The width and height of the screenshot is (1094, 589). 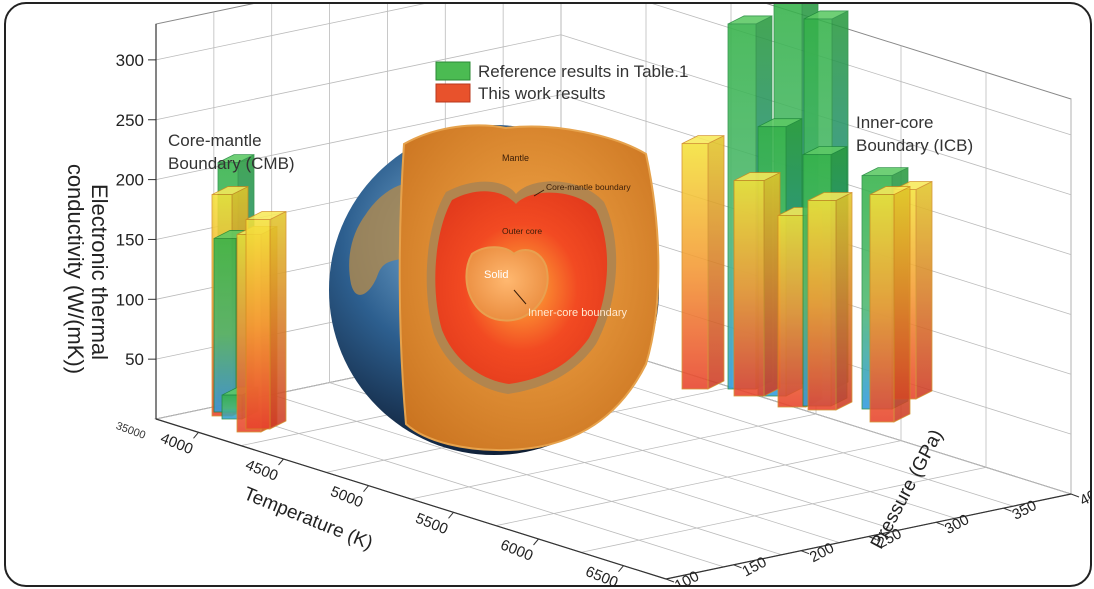 What do you see at coordinates (542, 93) in the screenshot?
I see `legend-label-this-work: This work results` at bounding box center [542, 93].